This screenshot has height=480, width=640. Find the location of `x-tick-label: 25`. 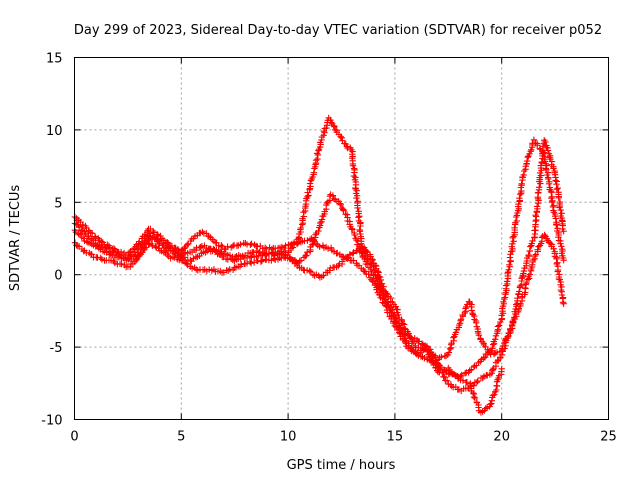

x-tick-label: 25 is located at coordinates (608, 437).